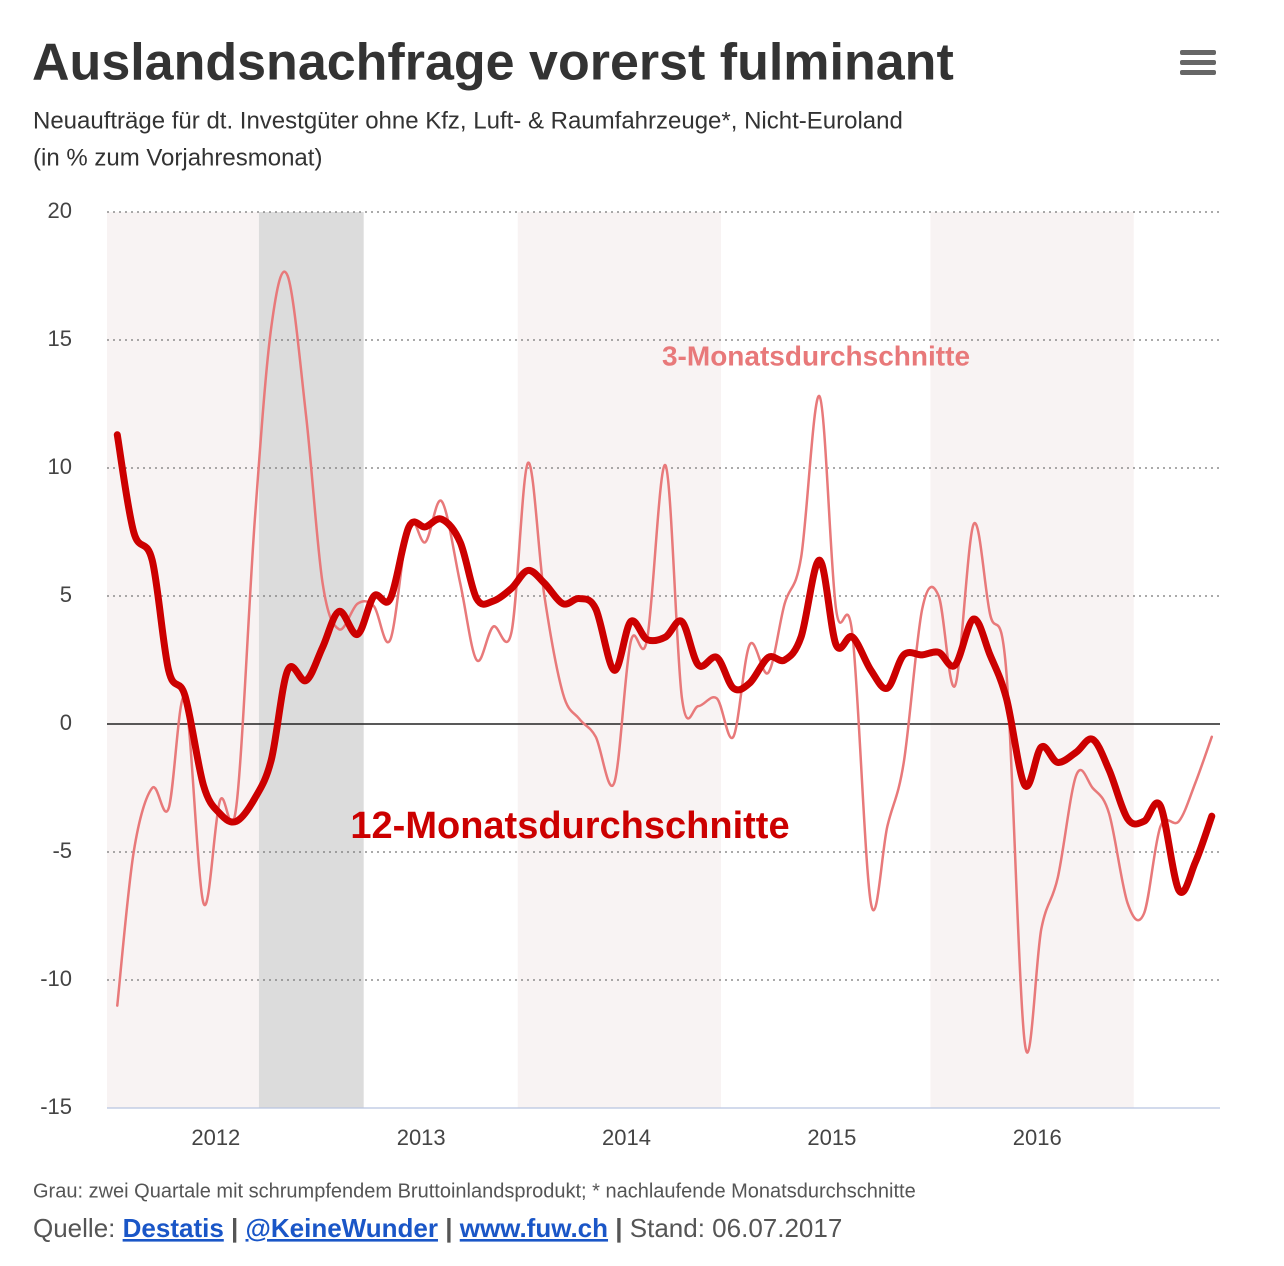 This screenshot has width=1284, height=1266. What do you see at coordinates (215, 1137) in the screenshot?
I see `x-tick-label: 2012` at bounding box center [215, 1137].